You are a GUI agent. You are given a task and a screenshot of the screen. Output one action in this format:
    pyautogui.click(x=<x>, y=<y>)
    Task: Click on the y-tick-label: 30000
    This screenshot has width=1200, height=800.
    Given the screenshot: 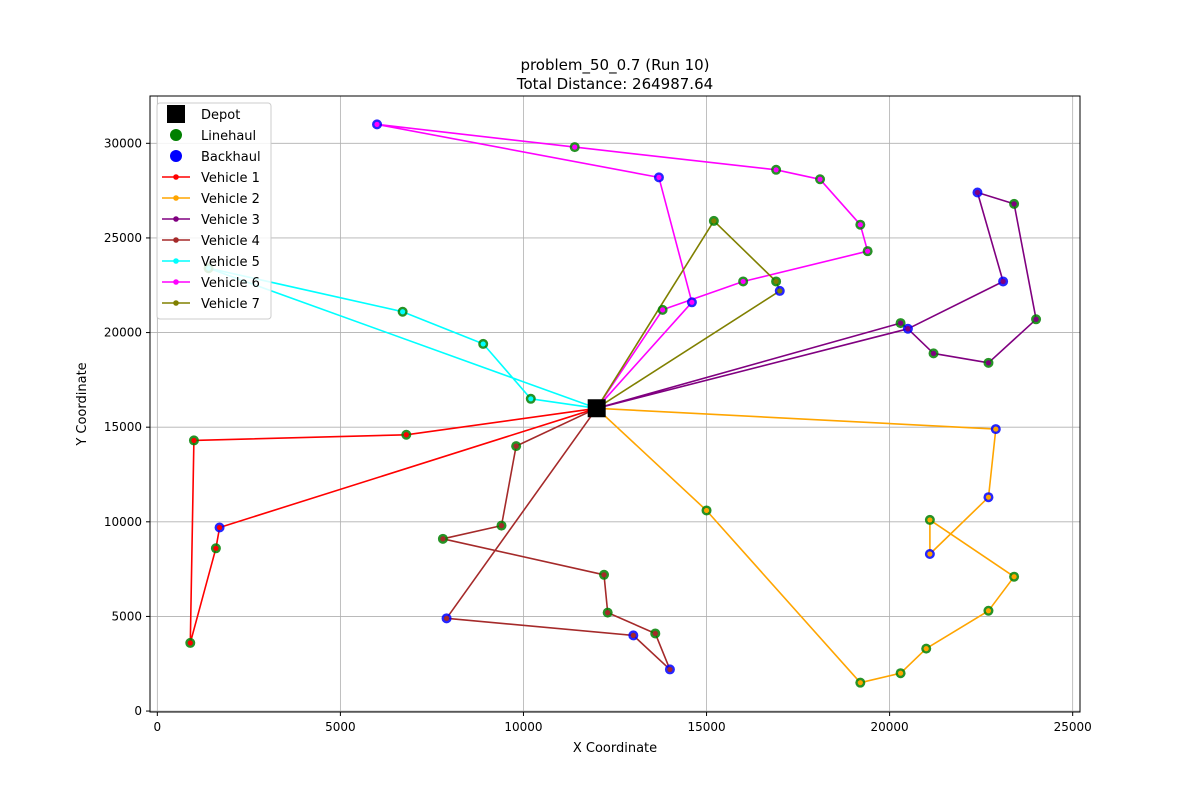 What is the action you would take?
    pyautogui.click(x=123, y=143)
    